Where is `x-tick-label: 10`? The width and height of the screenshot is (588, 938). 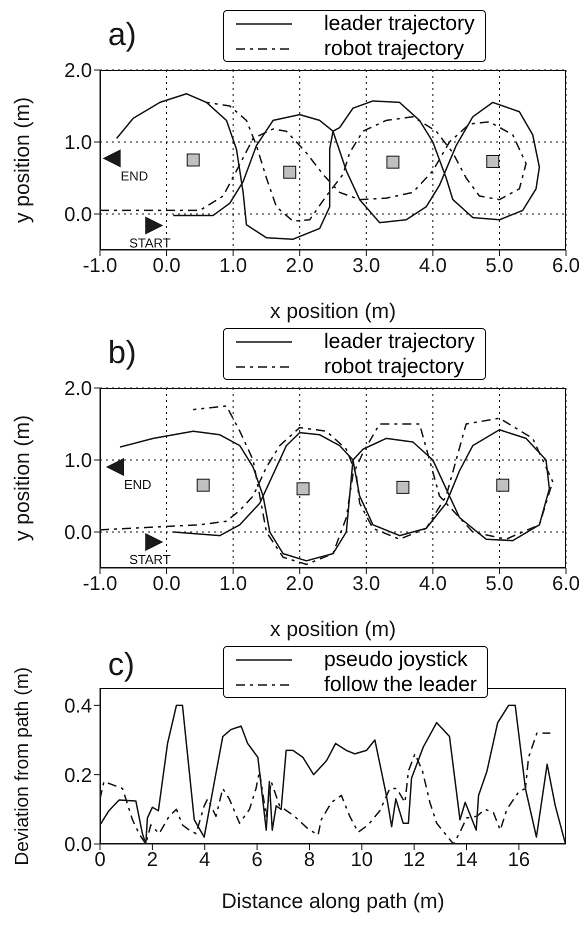 x-tick-label: 10 is located at coordinates (361, 860).